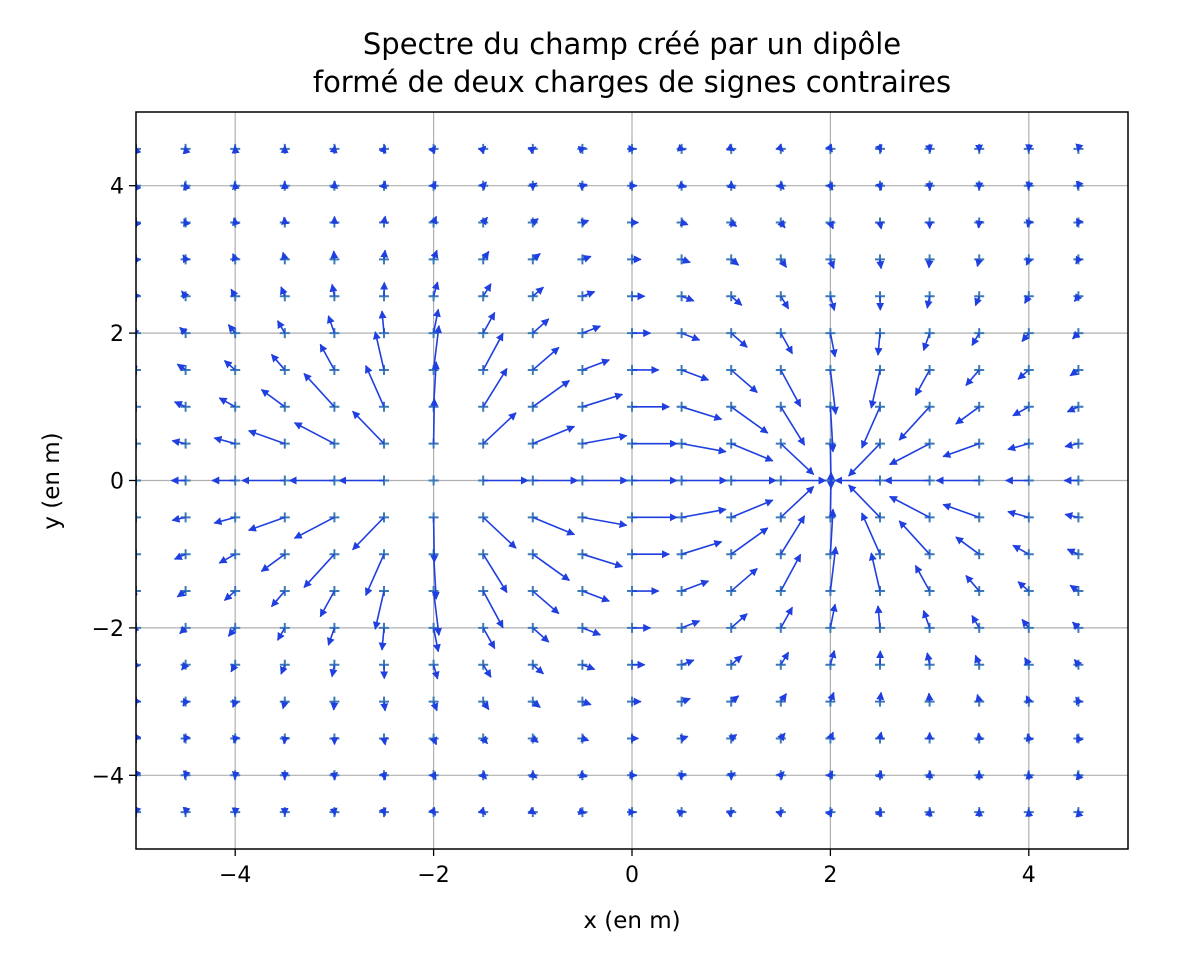  What do you see at coordinates (108, 776) in the screenshot?
I see `y-tick-label: −4` at bounding box center [108, 776].